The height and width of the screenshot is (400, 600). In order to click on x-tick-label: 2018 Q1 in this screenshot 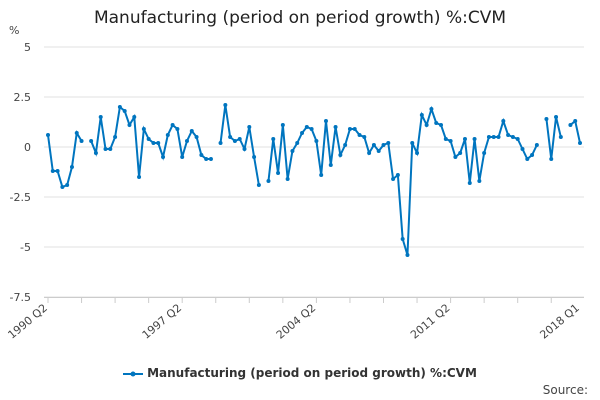, I will do `click(559, 321)`.